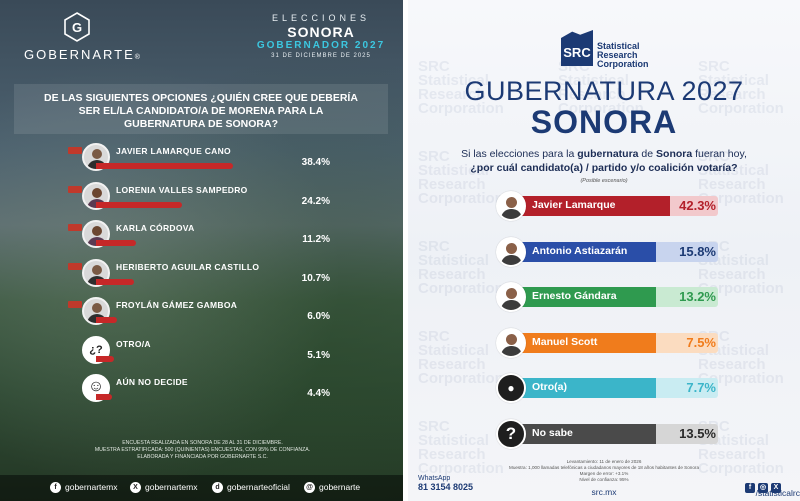  Describe the element at coordinates (201, 315) in the screenshot. I see `left-bar-row: FROYLÁN GÁMEZ GAMBOA 6.0%` at that location.